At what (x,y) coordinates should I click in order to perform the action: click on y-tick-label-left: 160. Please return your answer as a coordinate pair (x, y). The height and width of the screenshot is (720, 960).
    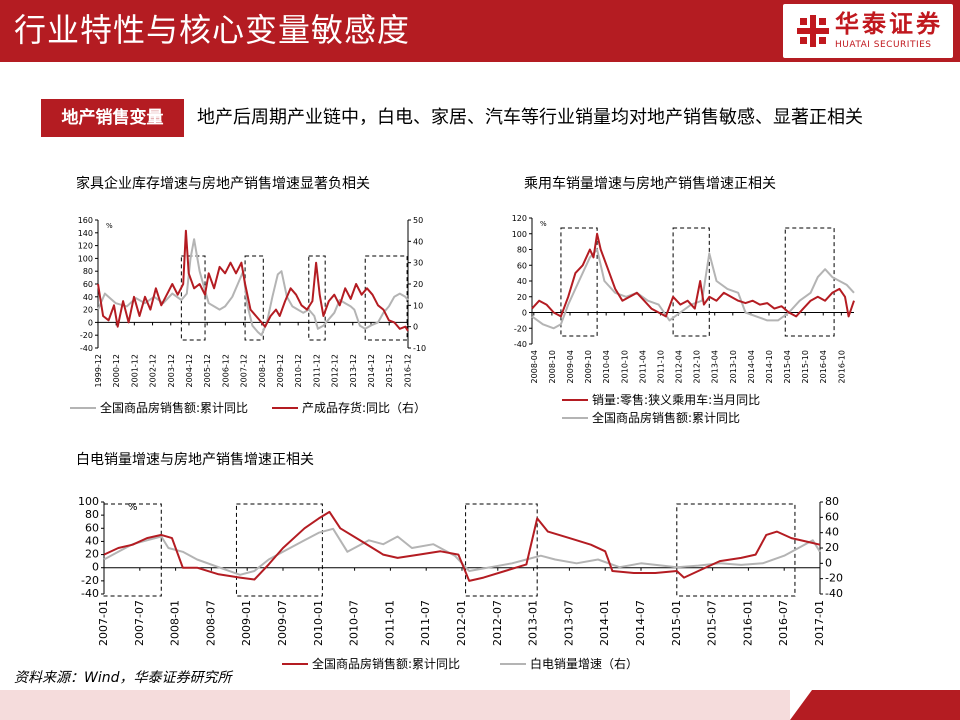
    Looking at the image, I should click on (85, 220).